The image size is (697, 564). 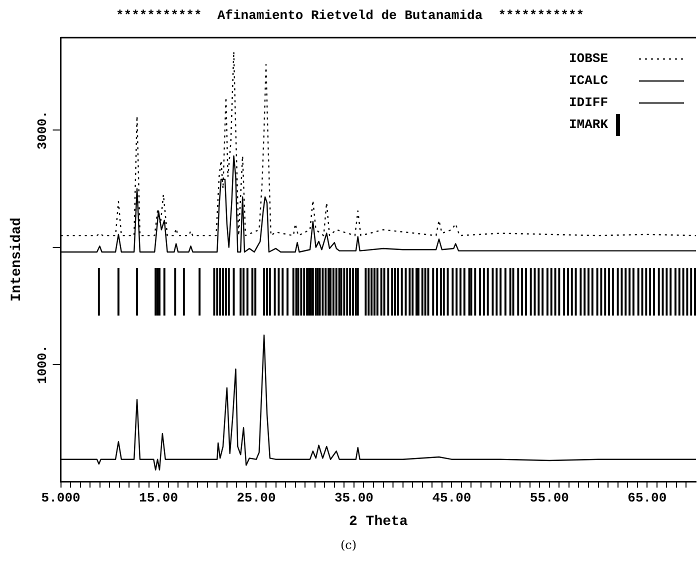 I want to click on x-tick-label: 65.00, so click(x=647, y=498).